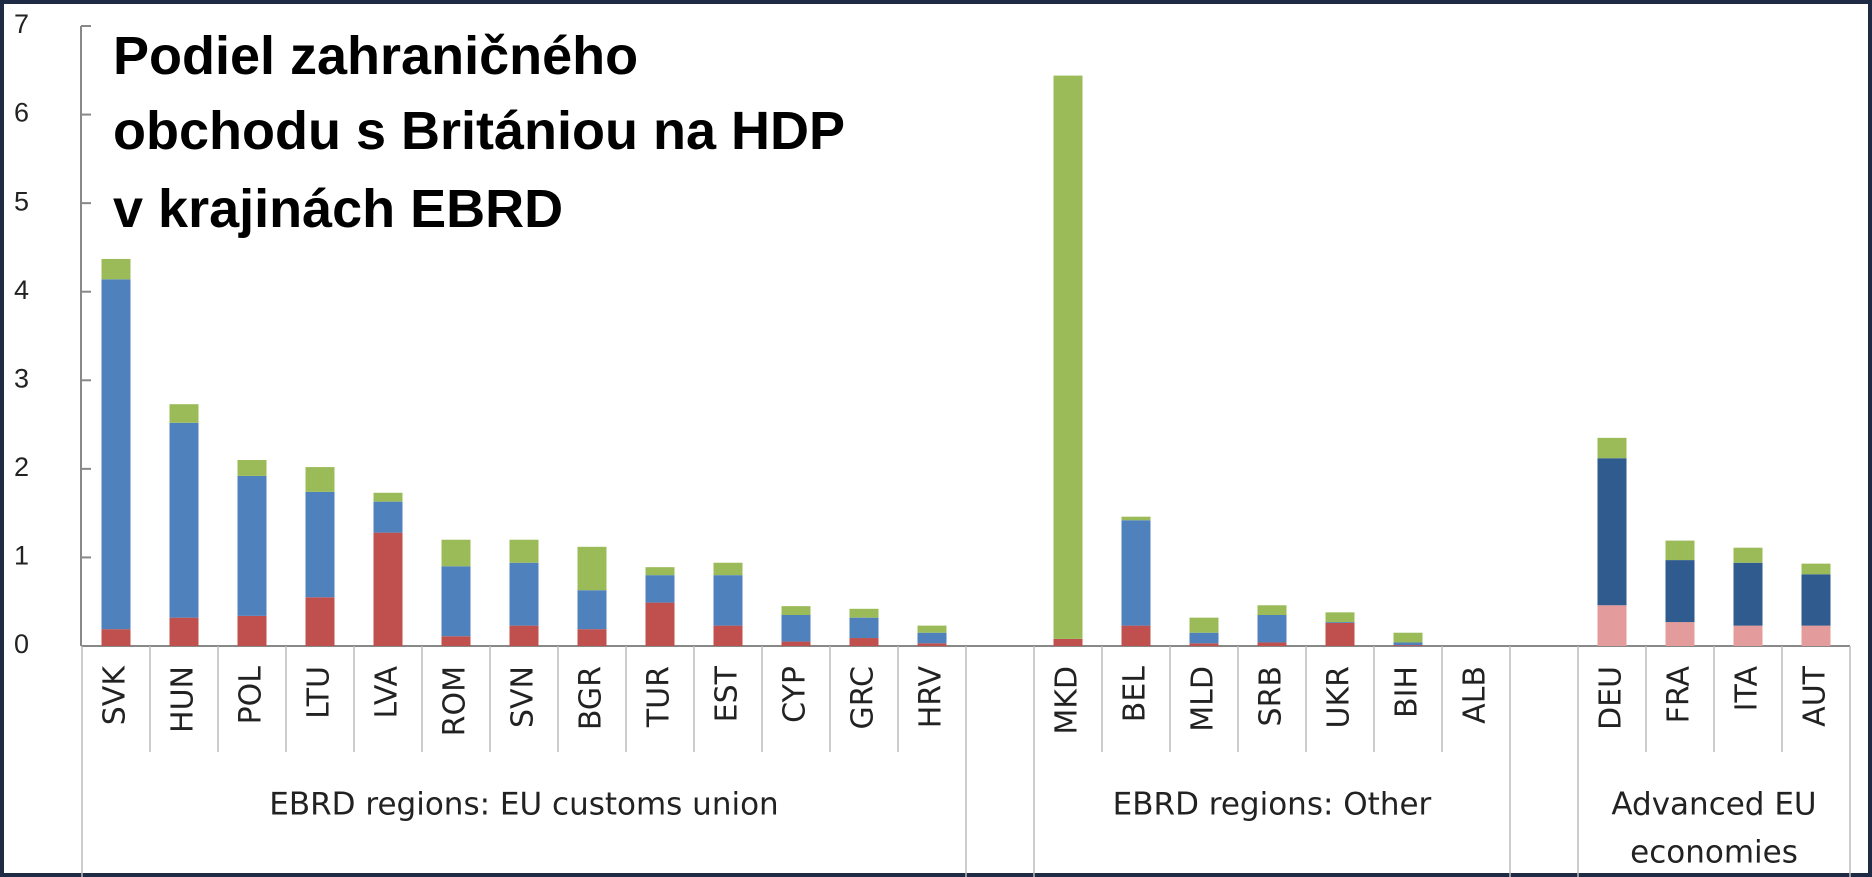  I want to click on y-tick-label: 7, so click(21, 24).